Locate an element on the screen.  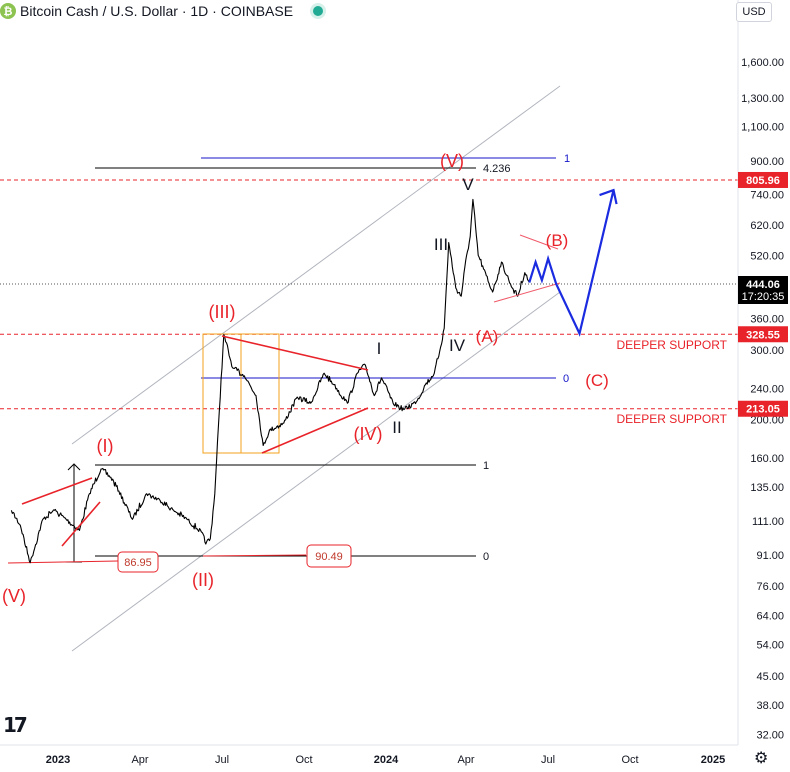
price-tick-label: 32.00 is located at coordinates (770, 736).